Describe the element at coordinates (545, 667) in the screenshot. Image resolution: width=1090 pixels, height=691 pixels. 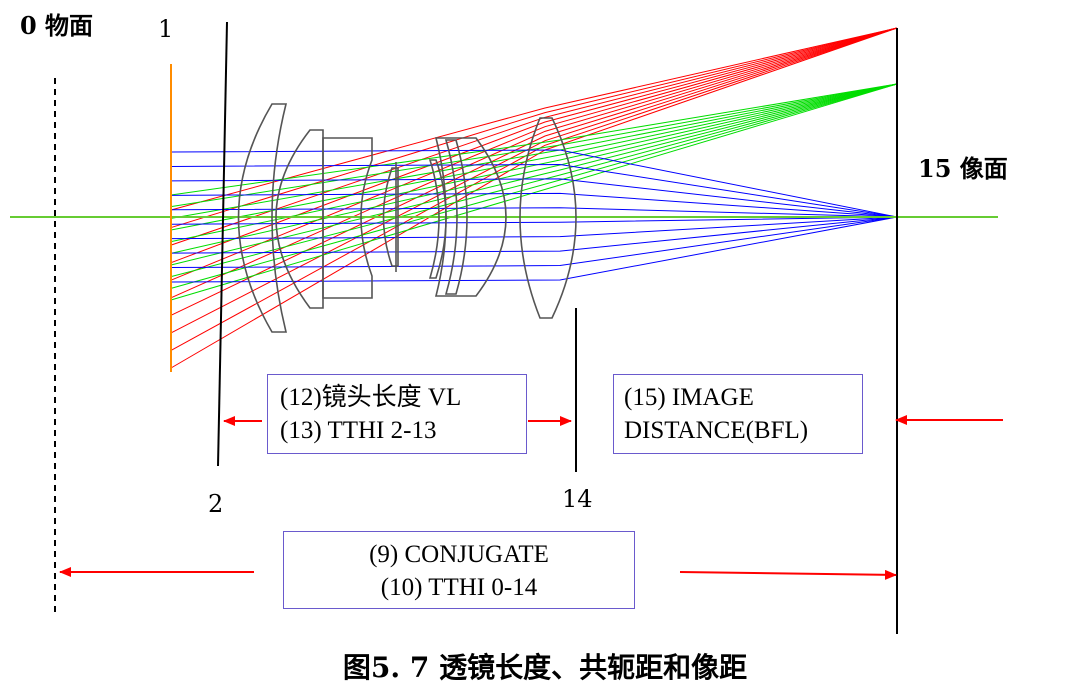
I see `figure-caption: 图5. 7 透镜长度、共轭距和像距` at that location.